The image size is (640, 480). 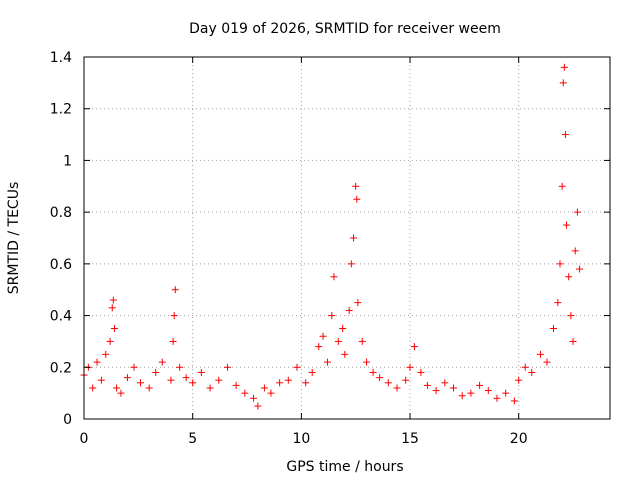 What do you see at coordinates (61, 368) in the screenshot?
I see `y-tick-label: 0.2` at bounding box center [61, 368].